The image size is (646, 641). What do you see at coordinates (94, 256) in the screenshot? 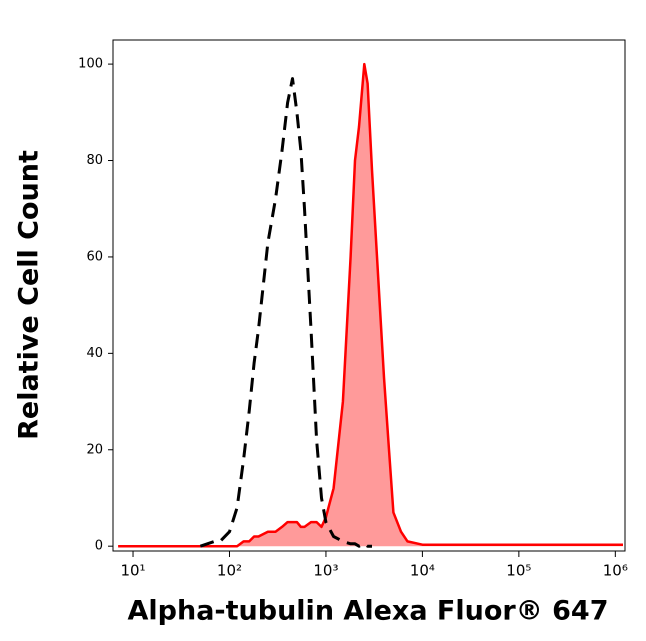
I see `y-tick-label: 60` at bounding box center [94, 256].